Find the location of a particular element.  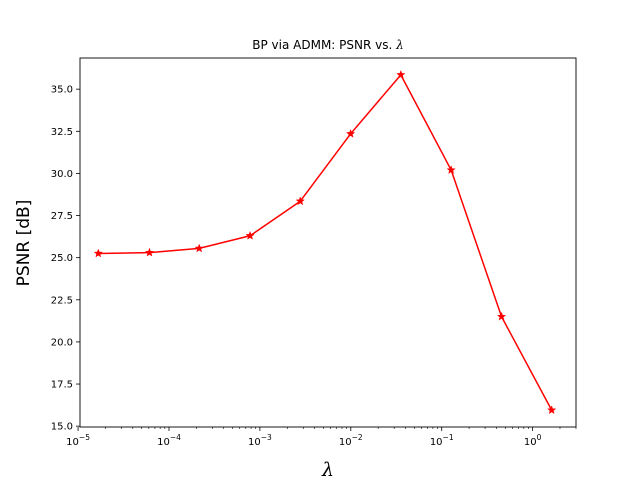

y-axis-label: PSNR [dB] is located at coordinates (24, 243).